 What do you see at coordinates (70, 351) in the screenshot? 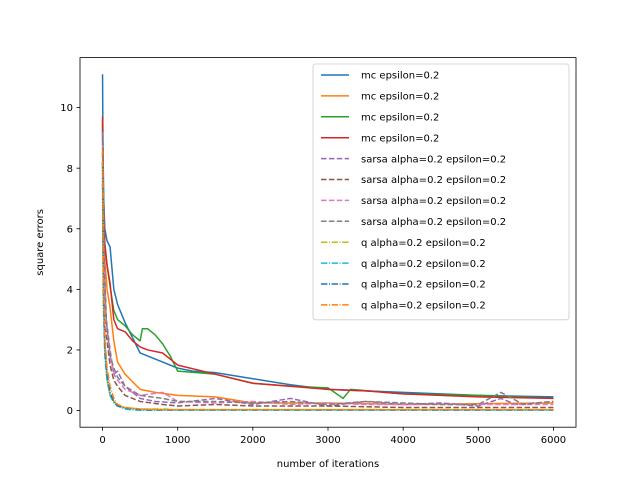
I see `y-tick-label: 2` at bounding box center [70, 351].